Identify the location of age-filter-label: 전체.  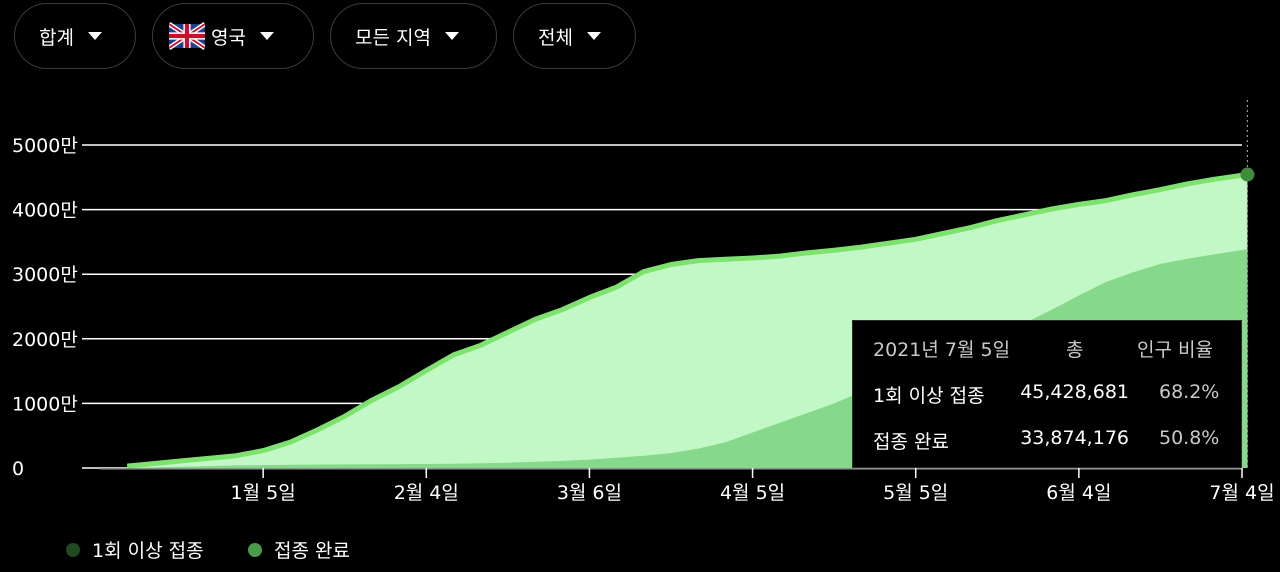
(555, 37).